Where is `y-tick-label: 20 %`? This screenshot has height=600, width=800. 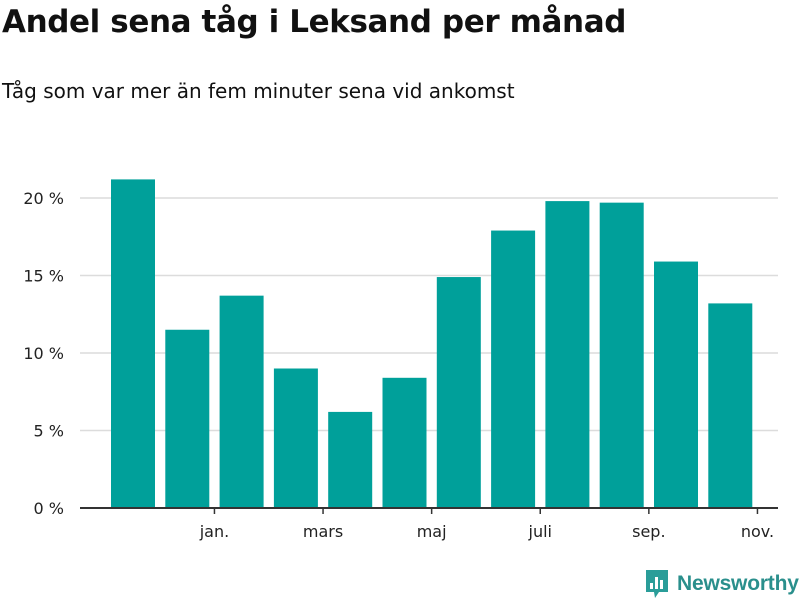 y-tick-label: 20 % is located at coordinates (43, 198).